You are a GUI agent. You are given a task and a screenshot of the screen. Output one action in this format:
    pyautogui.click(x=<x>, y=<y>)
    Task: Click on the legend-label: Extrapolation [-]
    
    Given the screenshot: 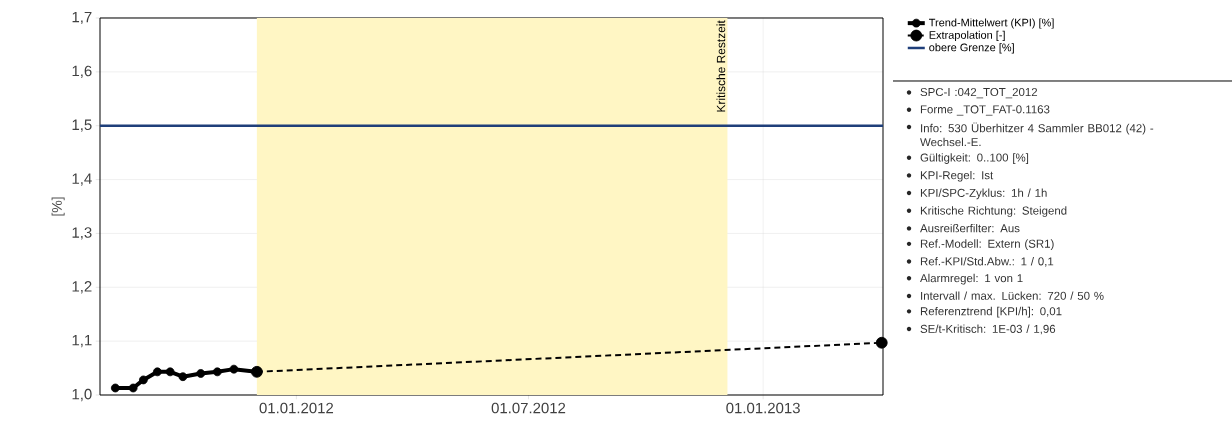 What is the action you would take?
    pyautogui.click(x=967, y=36)
    